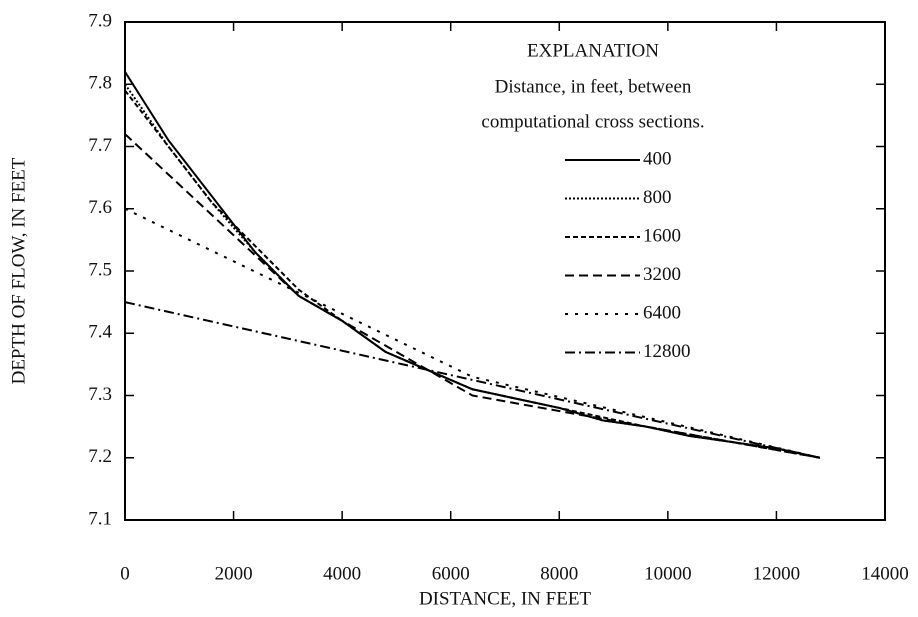 The height and width of the screenshot is (617, 918). Describe the element at coordinates (100, 269) in the screenshot. I see `y-tick-label: 7.5` at that location.